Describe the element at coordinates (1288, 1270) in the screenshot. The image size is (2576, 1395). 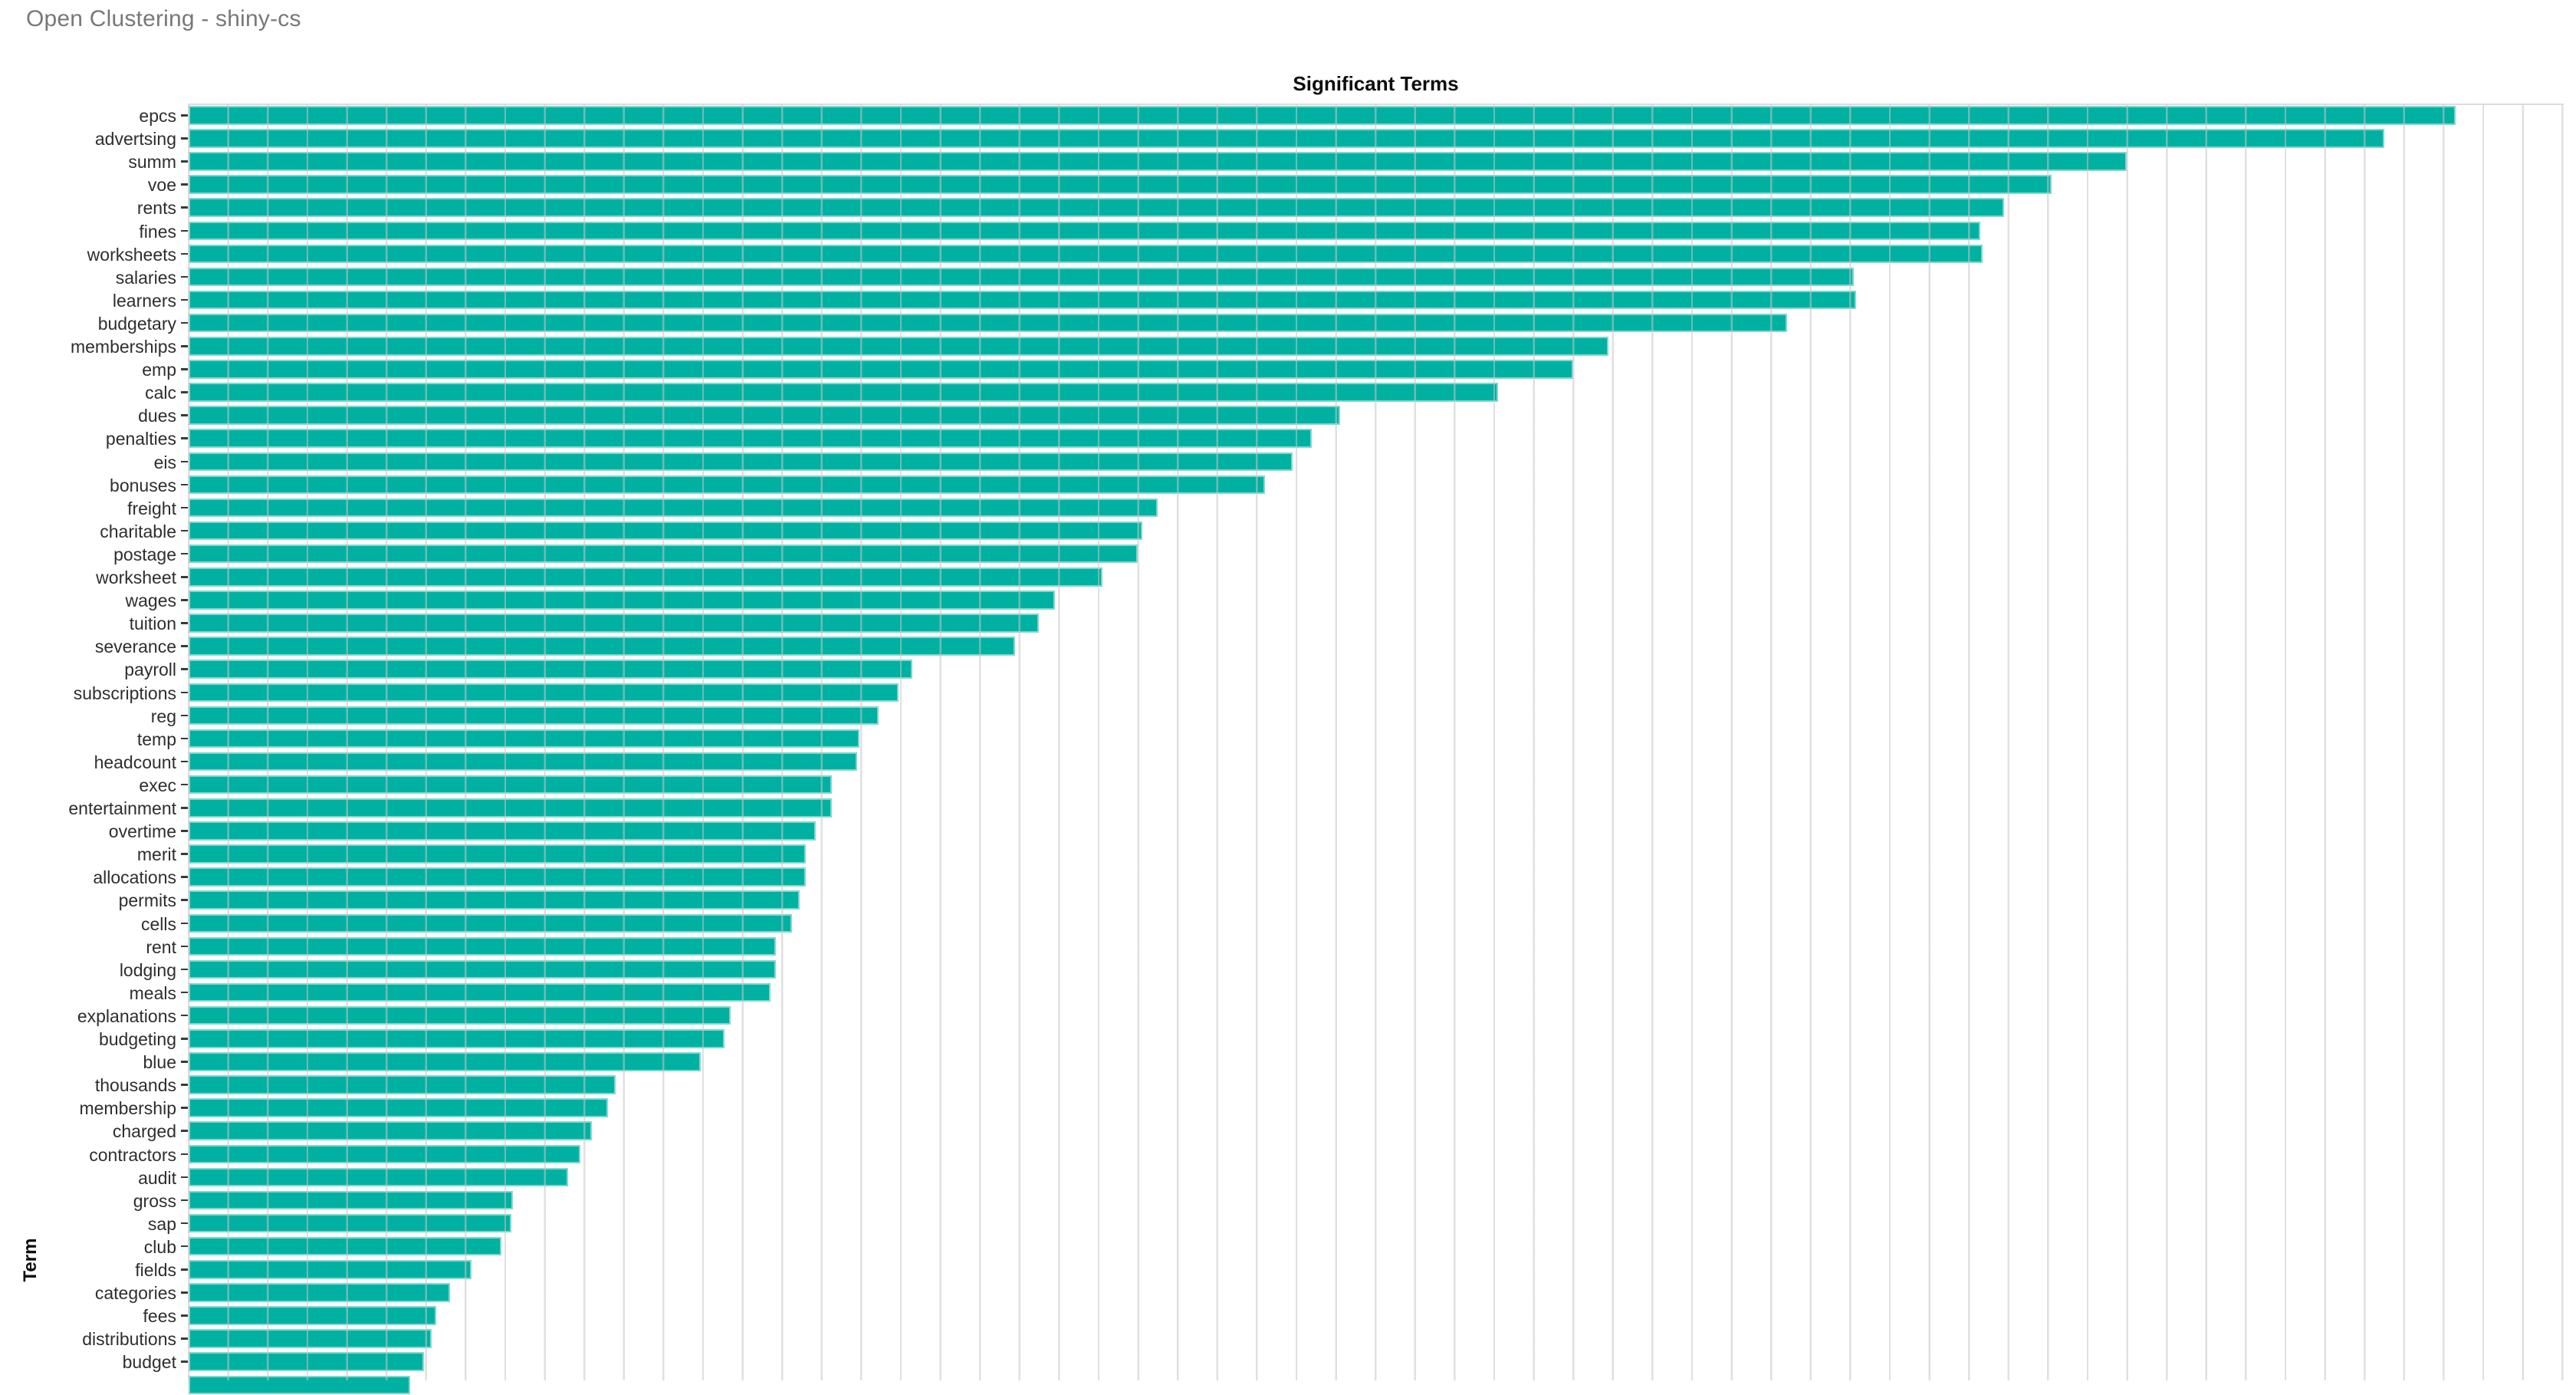
I see `bar-row: fields` at that location.